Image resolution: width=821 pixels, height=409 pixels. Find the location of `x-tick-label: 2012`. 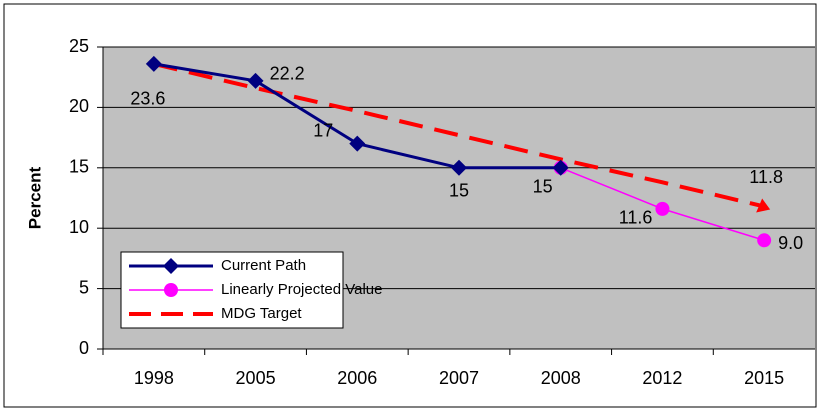

x-tick-label: 2012 is located at coordinates (662, 378).